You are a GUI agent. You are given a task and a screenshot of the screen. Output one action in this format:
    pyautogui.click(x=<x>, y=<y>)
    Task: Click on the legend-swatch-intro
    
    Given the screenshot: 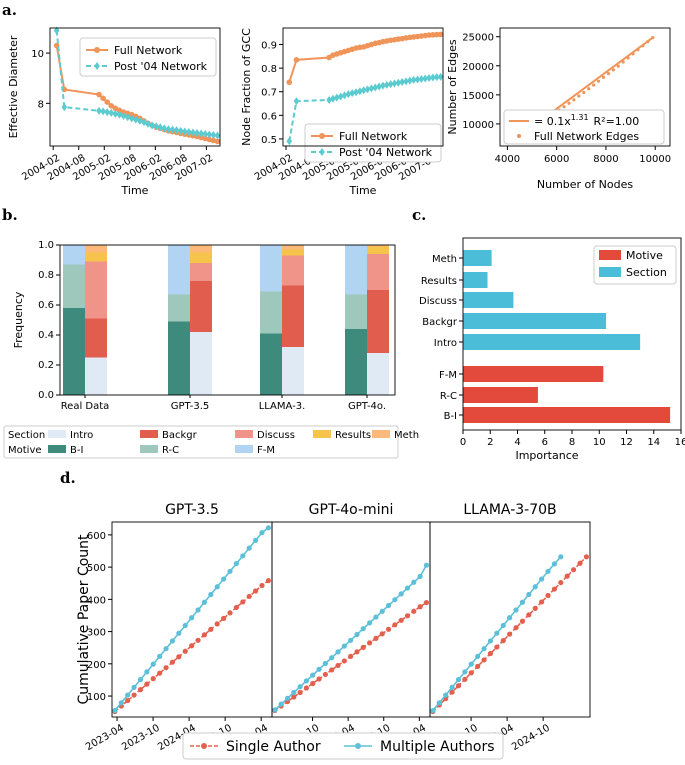 What is the action you would take?
    pyautogui.click(x=57, y=434)
    